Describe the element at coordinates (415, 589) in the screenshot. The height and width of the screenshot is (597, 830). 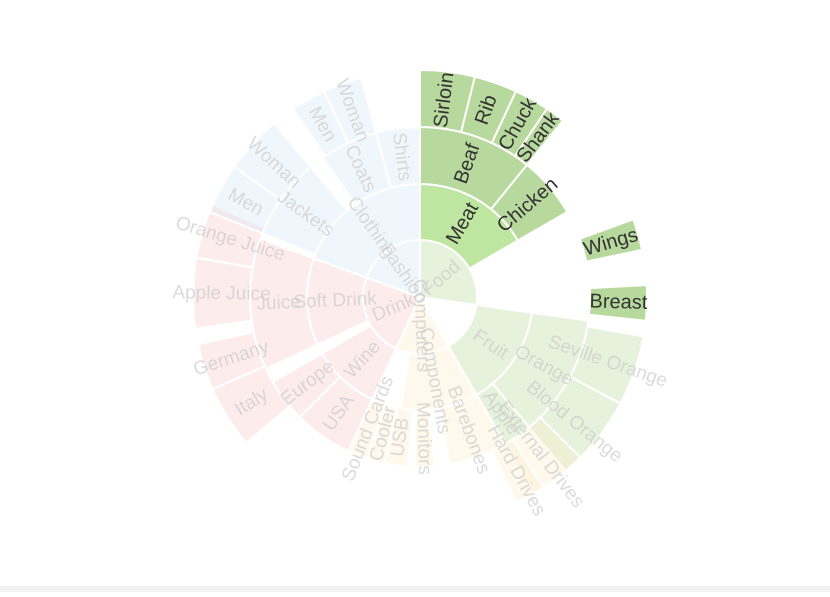
I see `bottom-divider` at that location.